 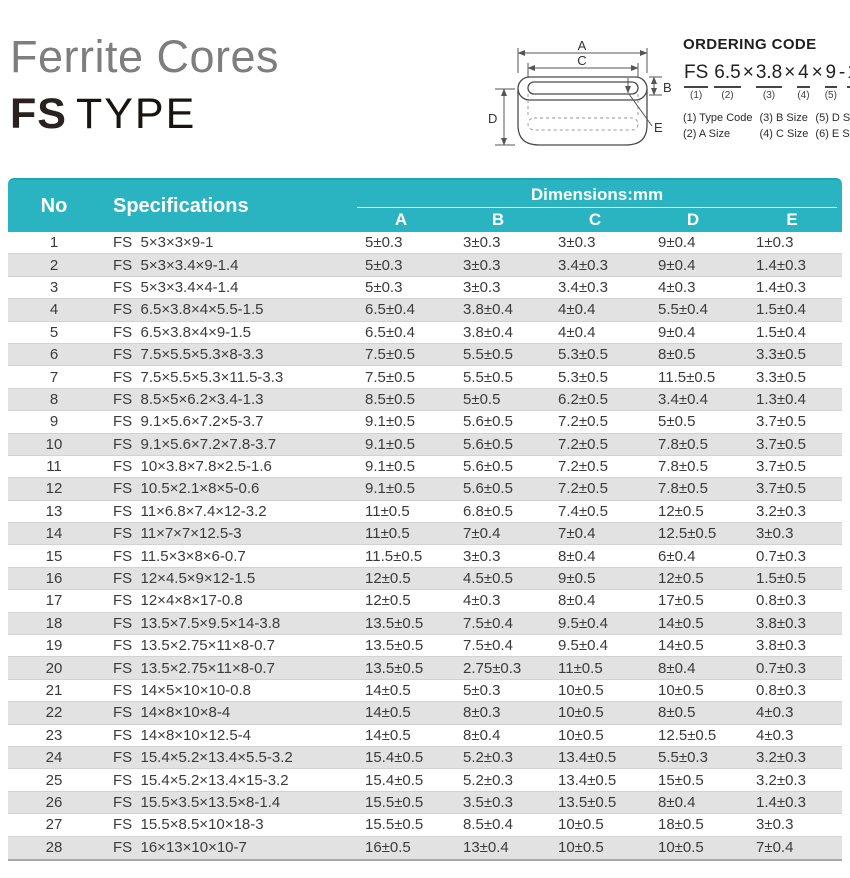 What do you see at coordinates (683, 310) in the screenshot?
I see `cell-d: 5.5±0.4` at bounding box center [683, 310].